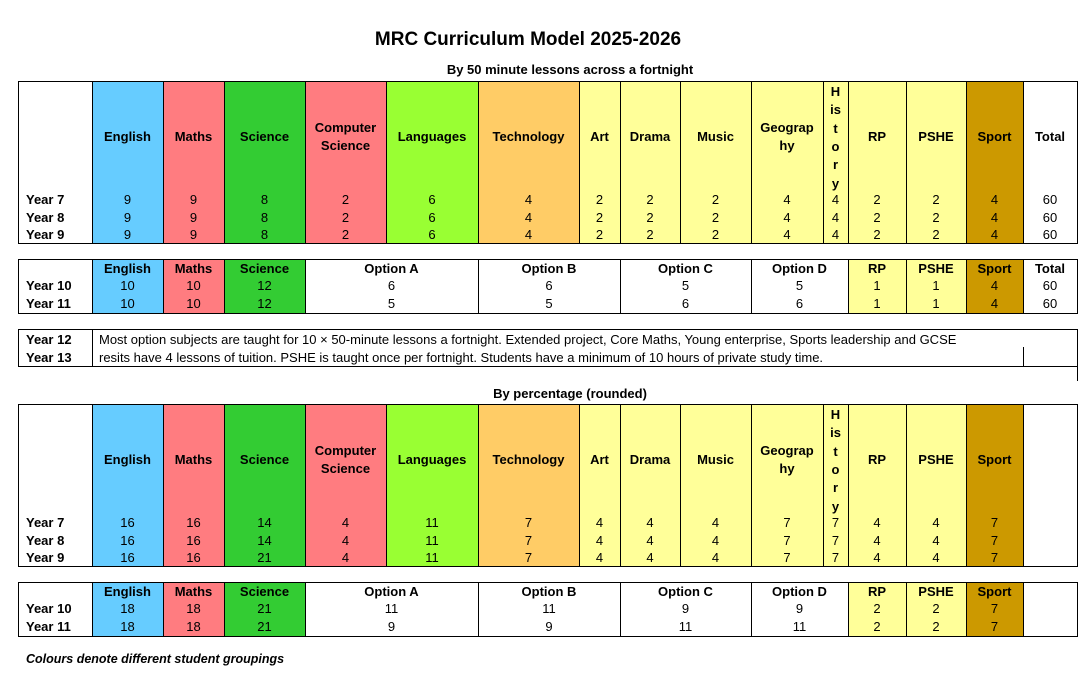 This screenshot has height=681, width=1092. What do you see at coordinates (877, 540) in the screenshot?
I see `cell-rp: 4` at bounding box center [877, 540].